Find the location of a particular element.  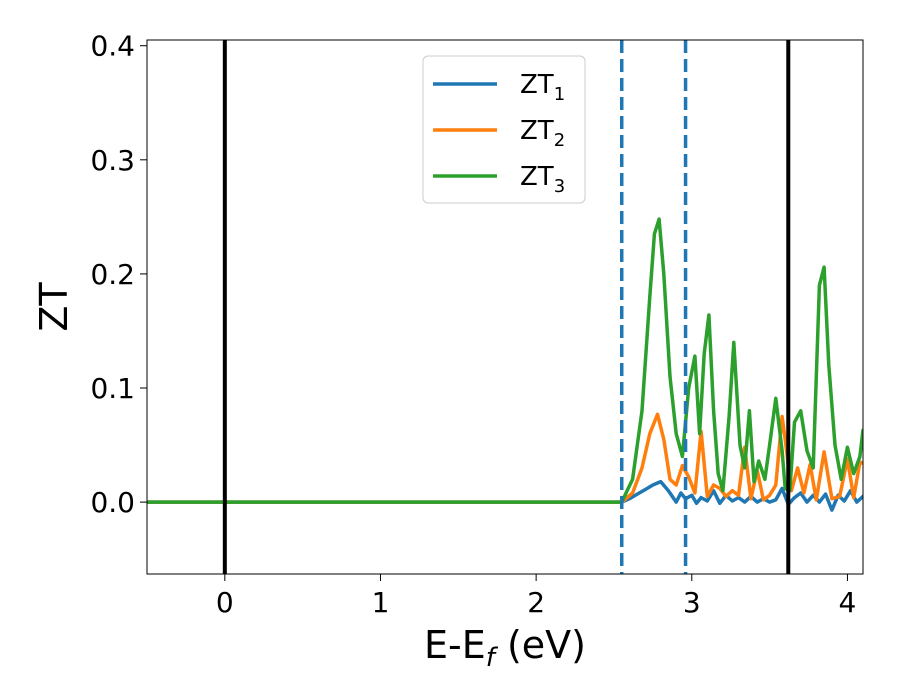

legend-label-zt1: ZT1 is located at coordinates (542, 87).